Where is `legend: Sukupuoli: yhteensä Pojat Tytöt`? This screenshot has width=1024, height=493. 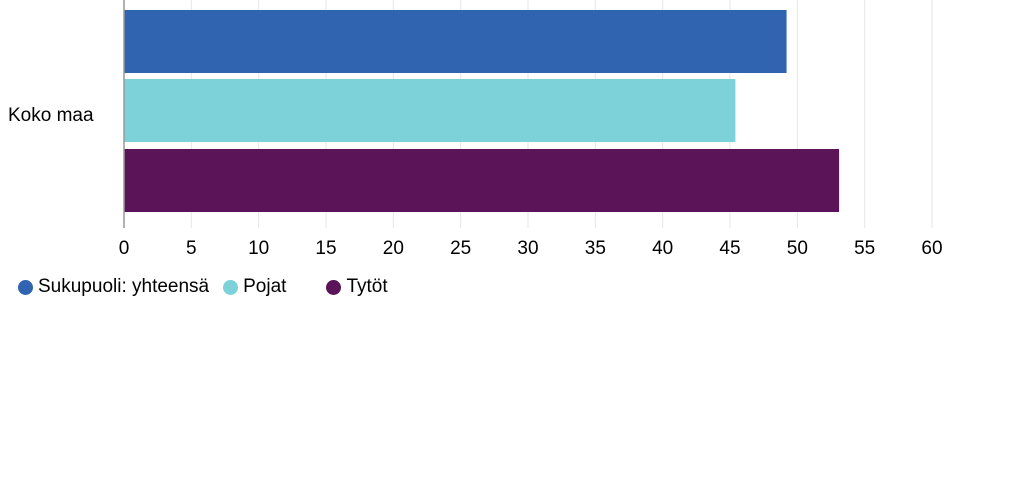
legend: Sukupuoli: yhteensä Pojat Tytöt is located at coordinates (210, 287).